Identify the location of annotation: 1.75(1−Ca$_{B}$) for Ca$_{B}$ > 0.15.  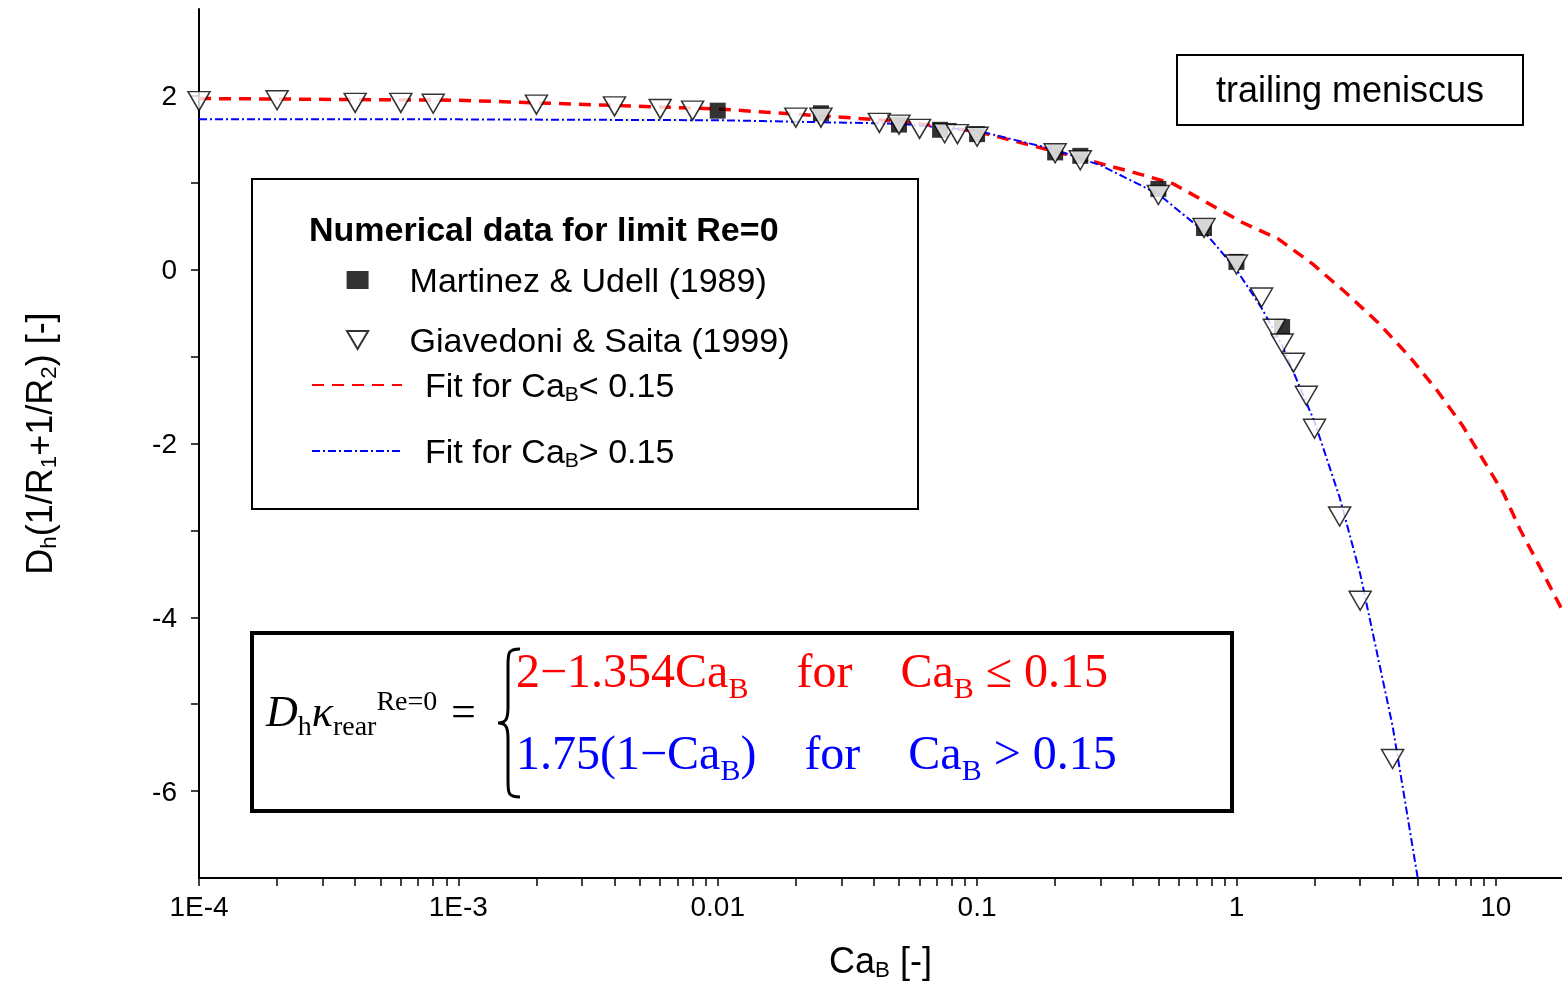
(816, 756).